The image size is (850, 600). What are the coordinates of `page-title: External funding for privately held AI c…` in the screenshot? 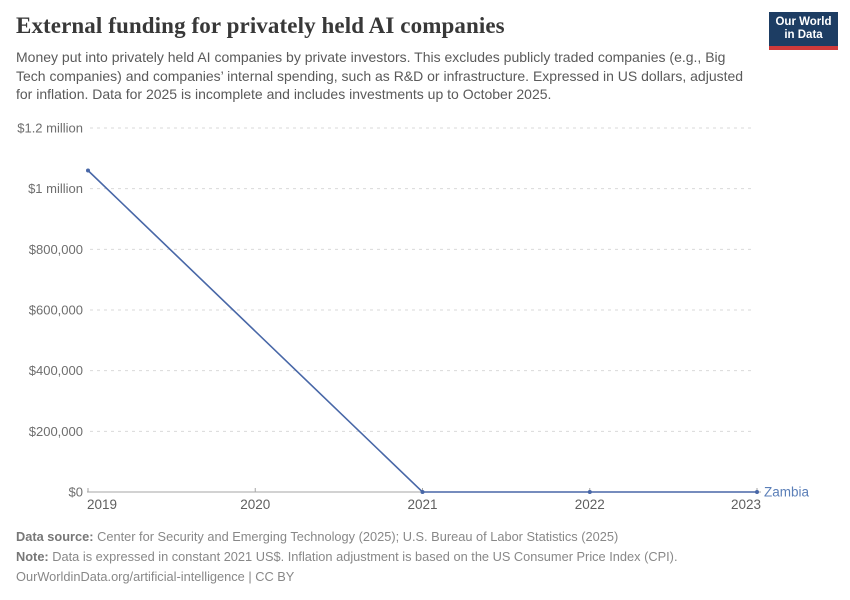 It's located at (260, 25).